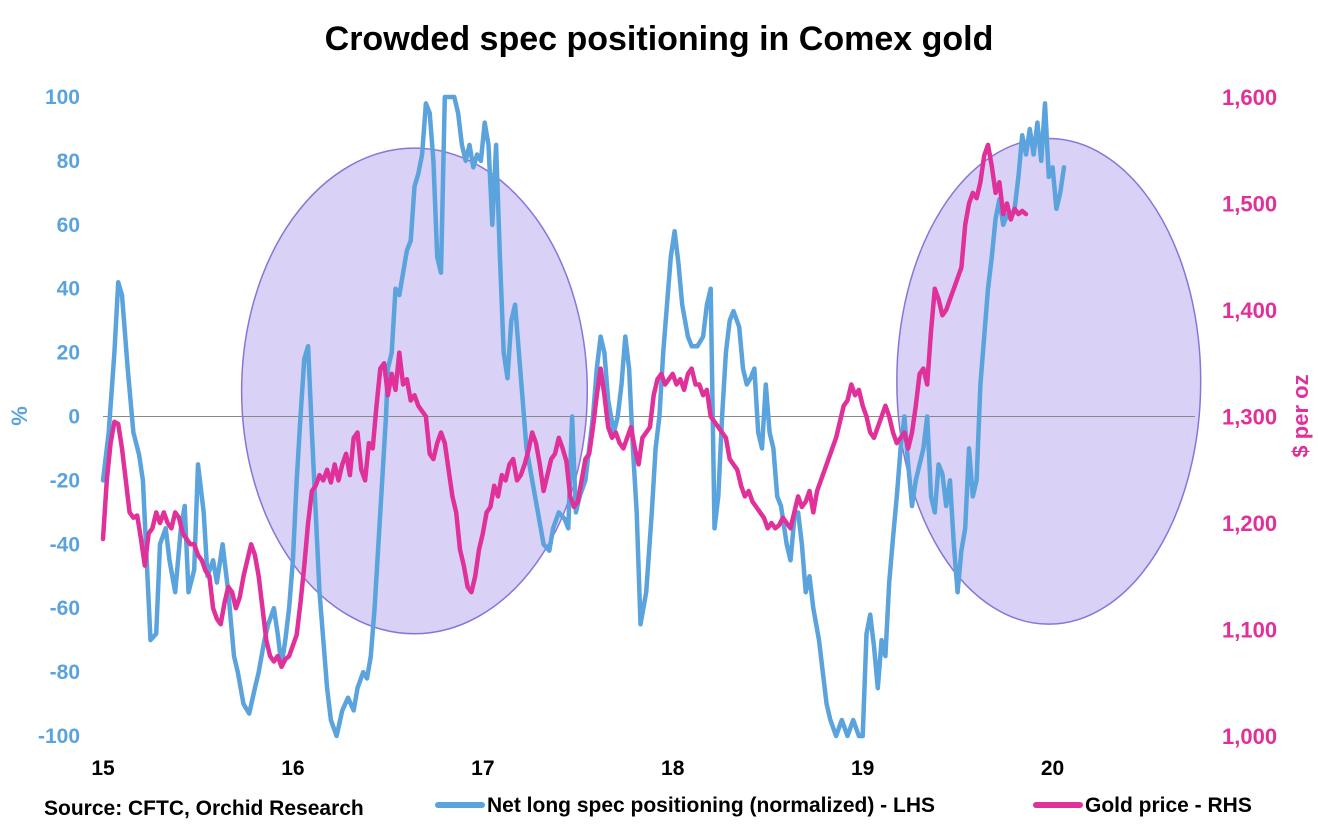 The image size is (1318, 837). I want to click on source-note: Source: CFTC, Orchid Research, so click(204, 808).